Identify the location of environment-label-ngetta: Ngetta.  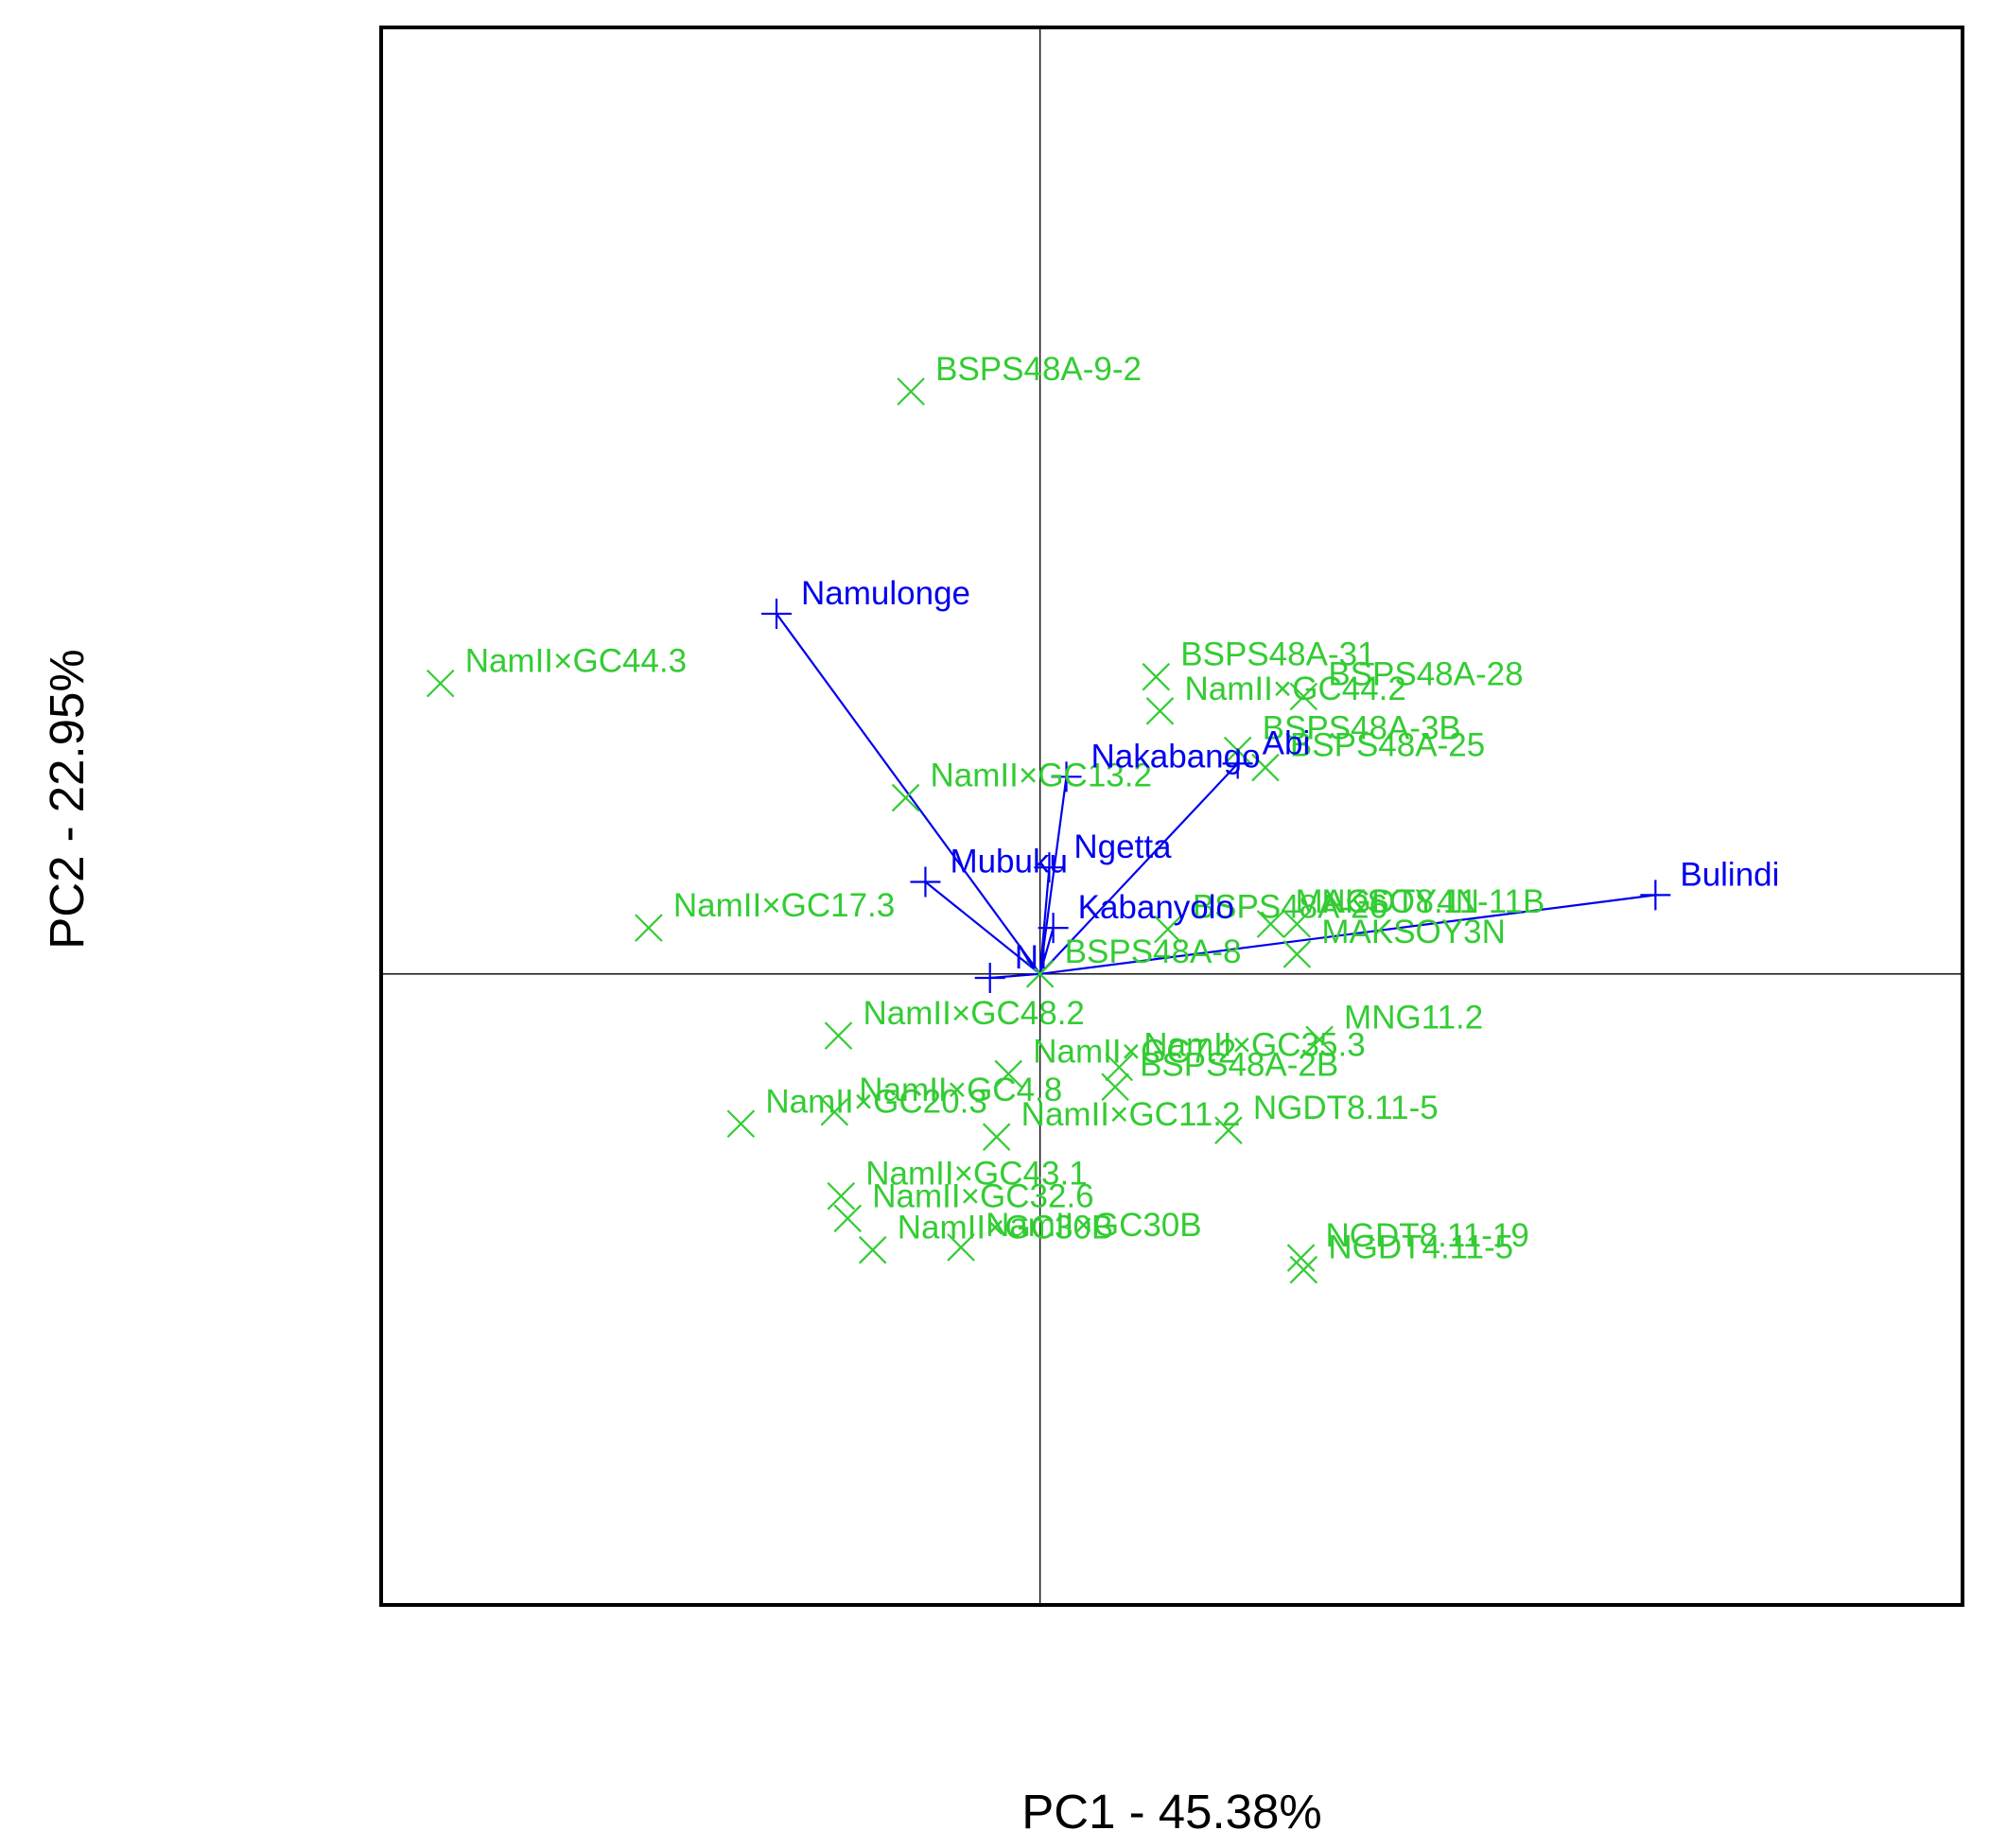
(1122, 846).